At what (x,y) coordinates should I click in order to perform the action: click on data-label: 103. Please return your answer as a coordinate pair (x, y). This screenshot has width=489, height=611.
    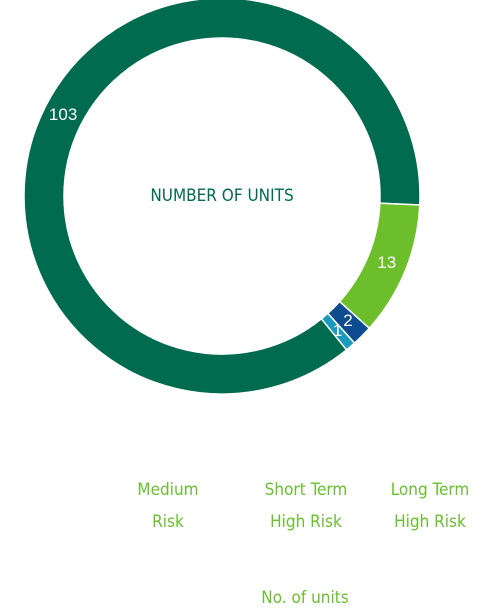
    Looking at the image, I should click on (63, 114).